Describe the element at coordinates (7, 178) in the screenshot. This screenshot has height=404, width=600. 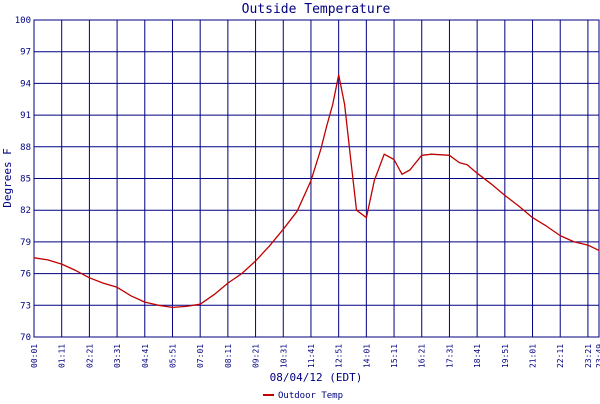
I see `y-axis-label: Degrees F` at that location.